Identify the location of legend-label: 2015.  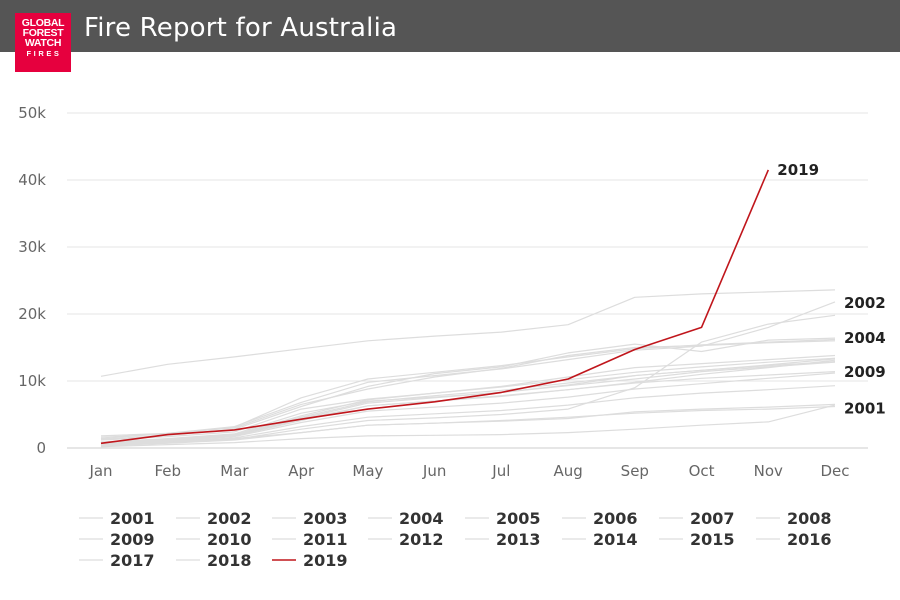
(712, 539).